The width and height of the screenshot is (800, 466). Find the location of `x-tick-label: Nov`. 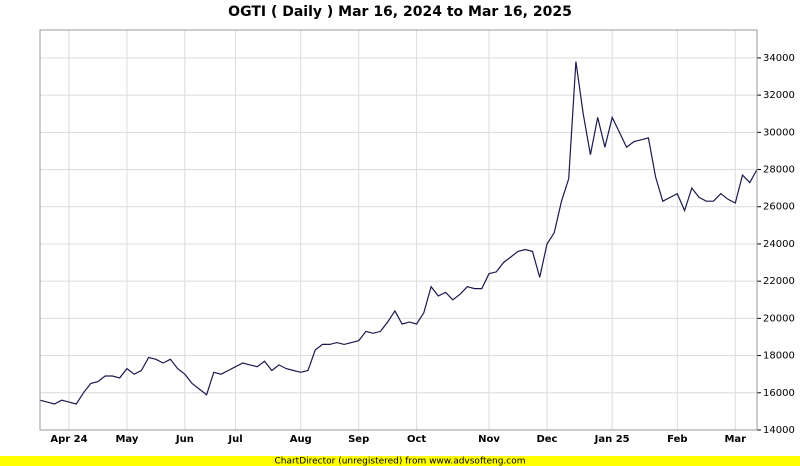

x-tick-label: Nov is located at coordinates (489, 439).